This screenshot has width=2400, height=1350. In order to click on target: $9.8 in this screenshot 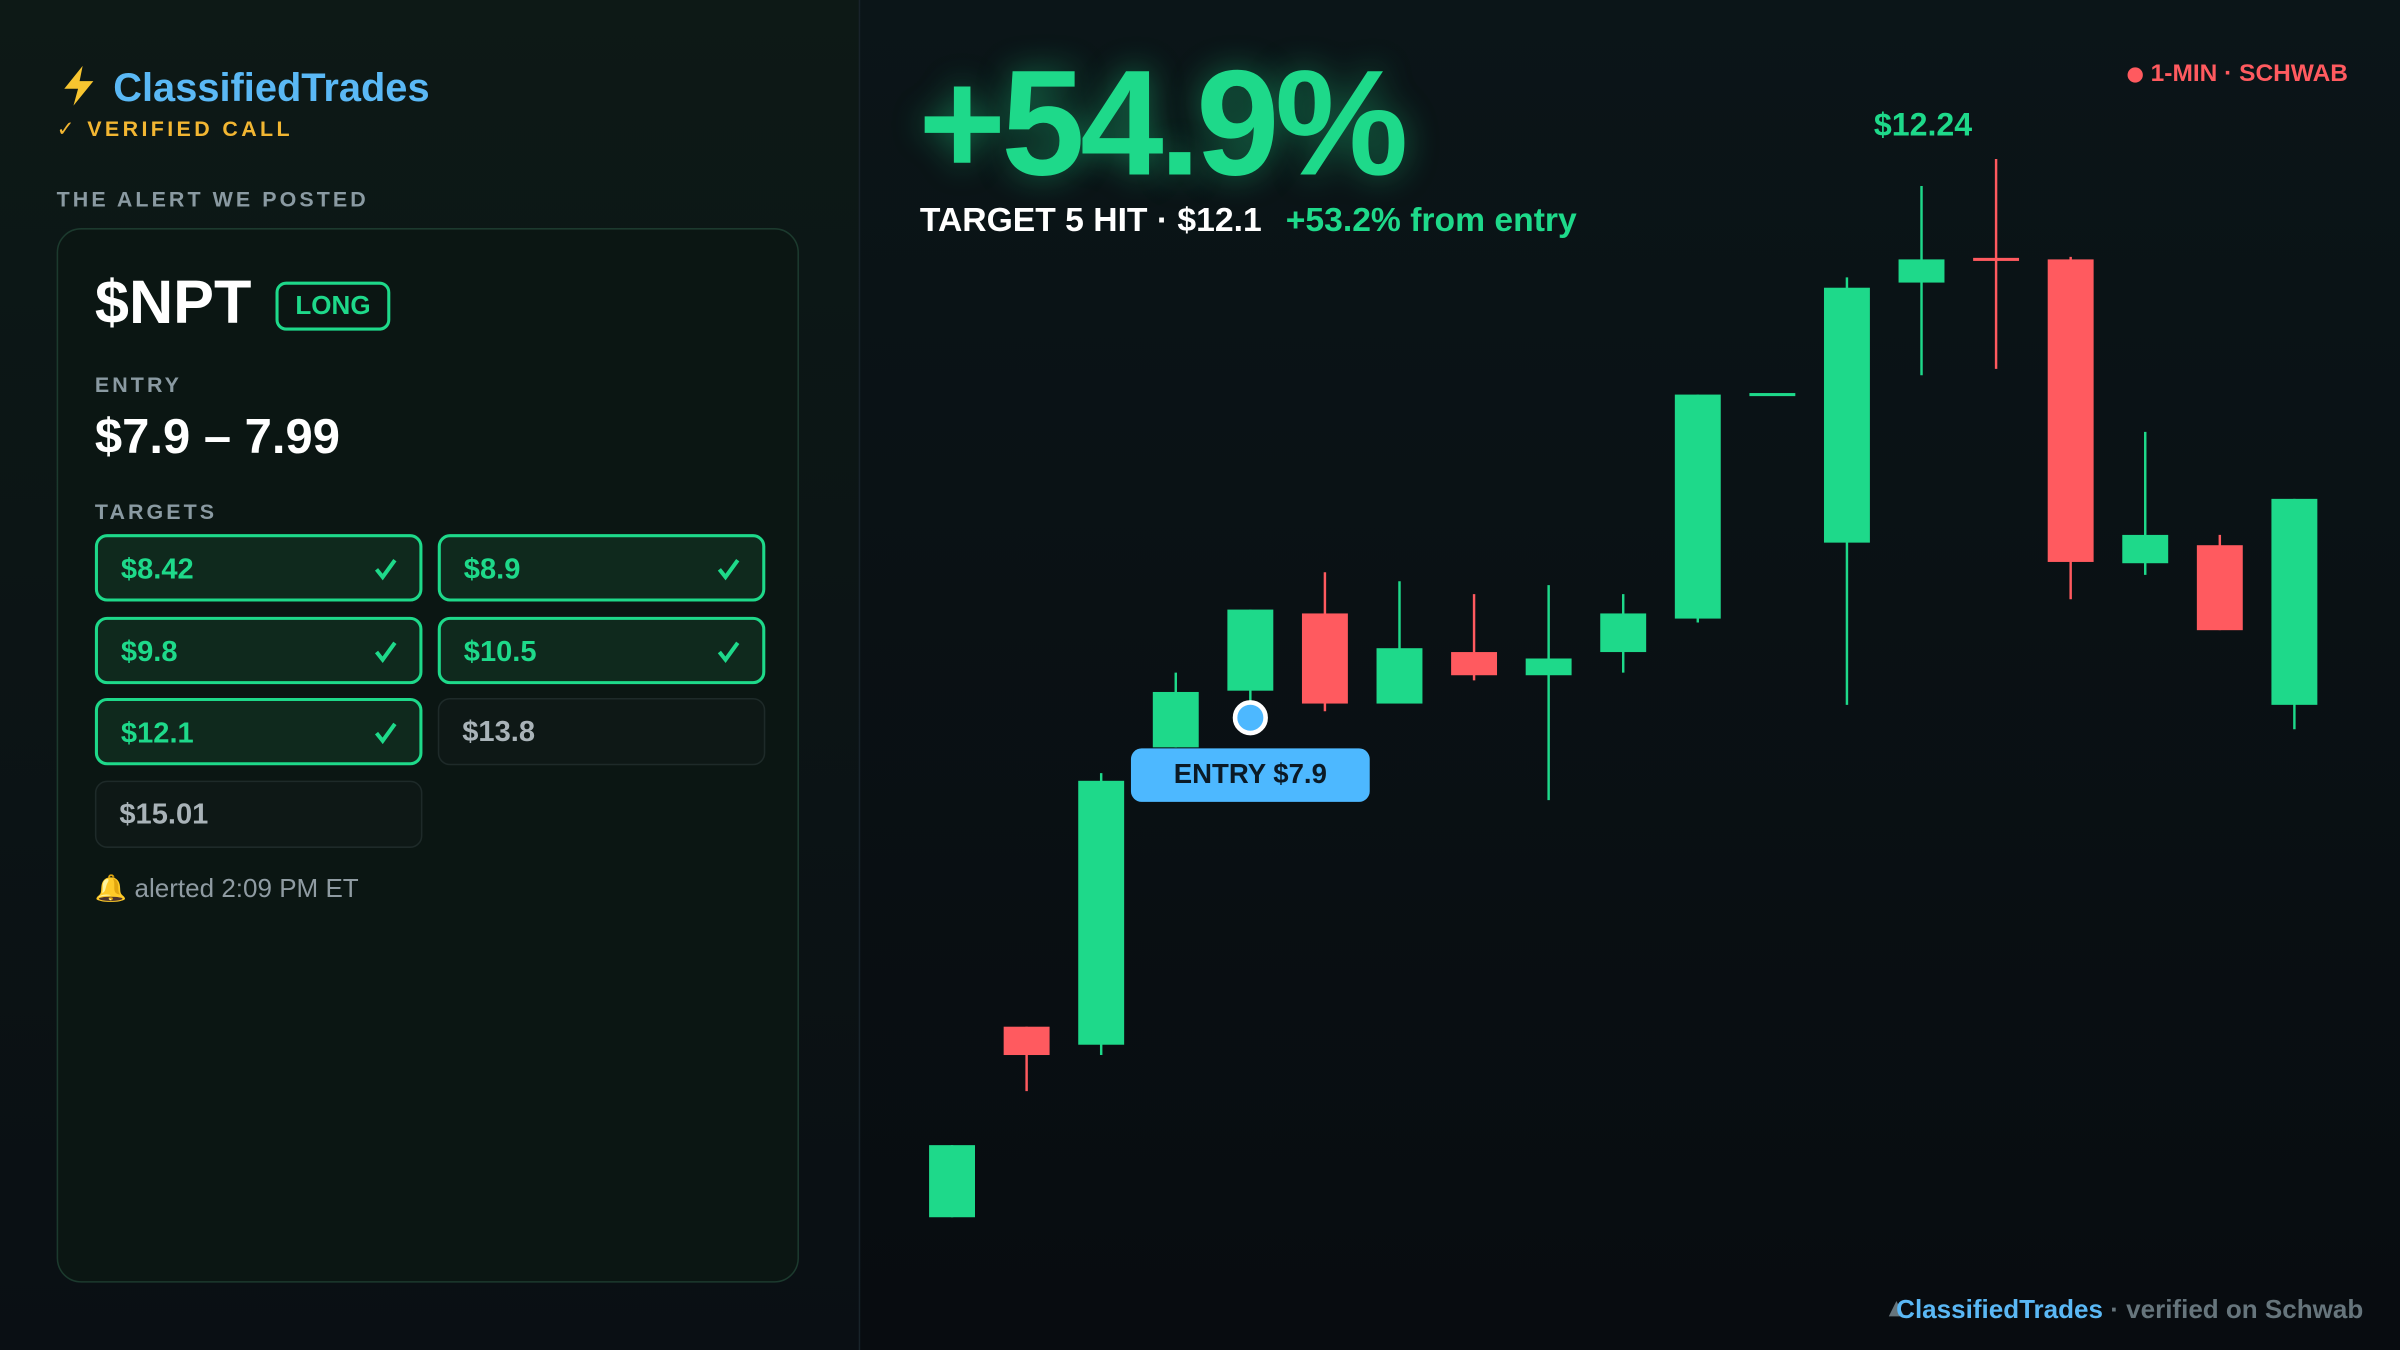, I will do `click(258, 650)`.